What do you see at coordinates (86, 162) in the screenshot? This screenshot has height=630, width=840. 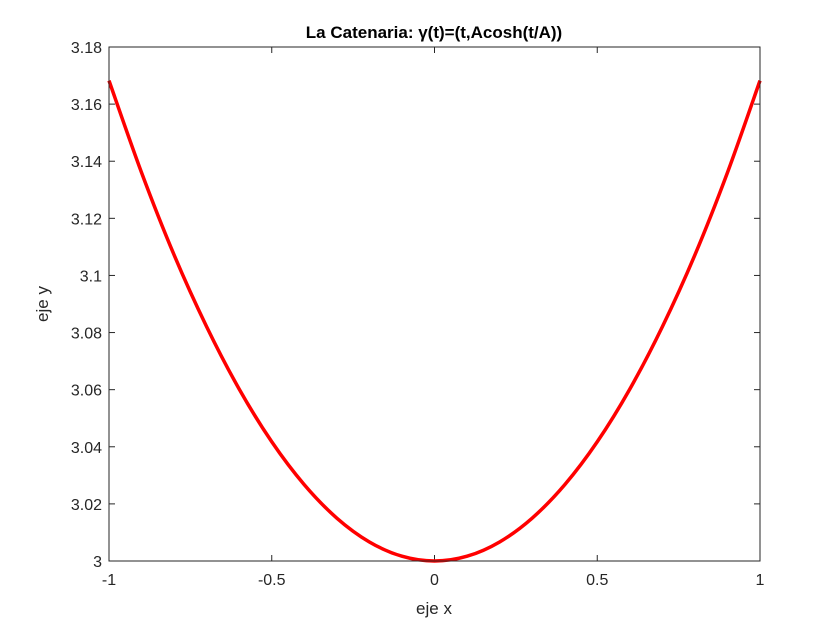 I see `y-tick-label: 3.14` at bounding box center [86, 162].